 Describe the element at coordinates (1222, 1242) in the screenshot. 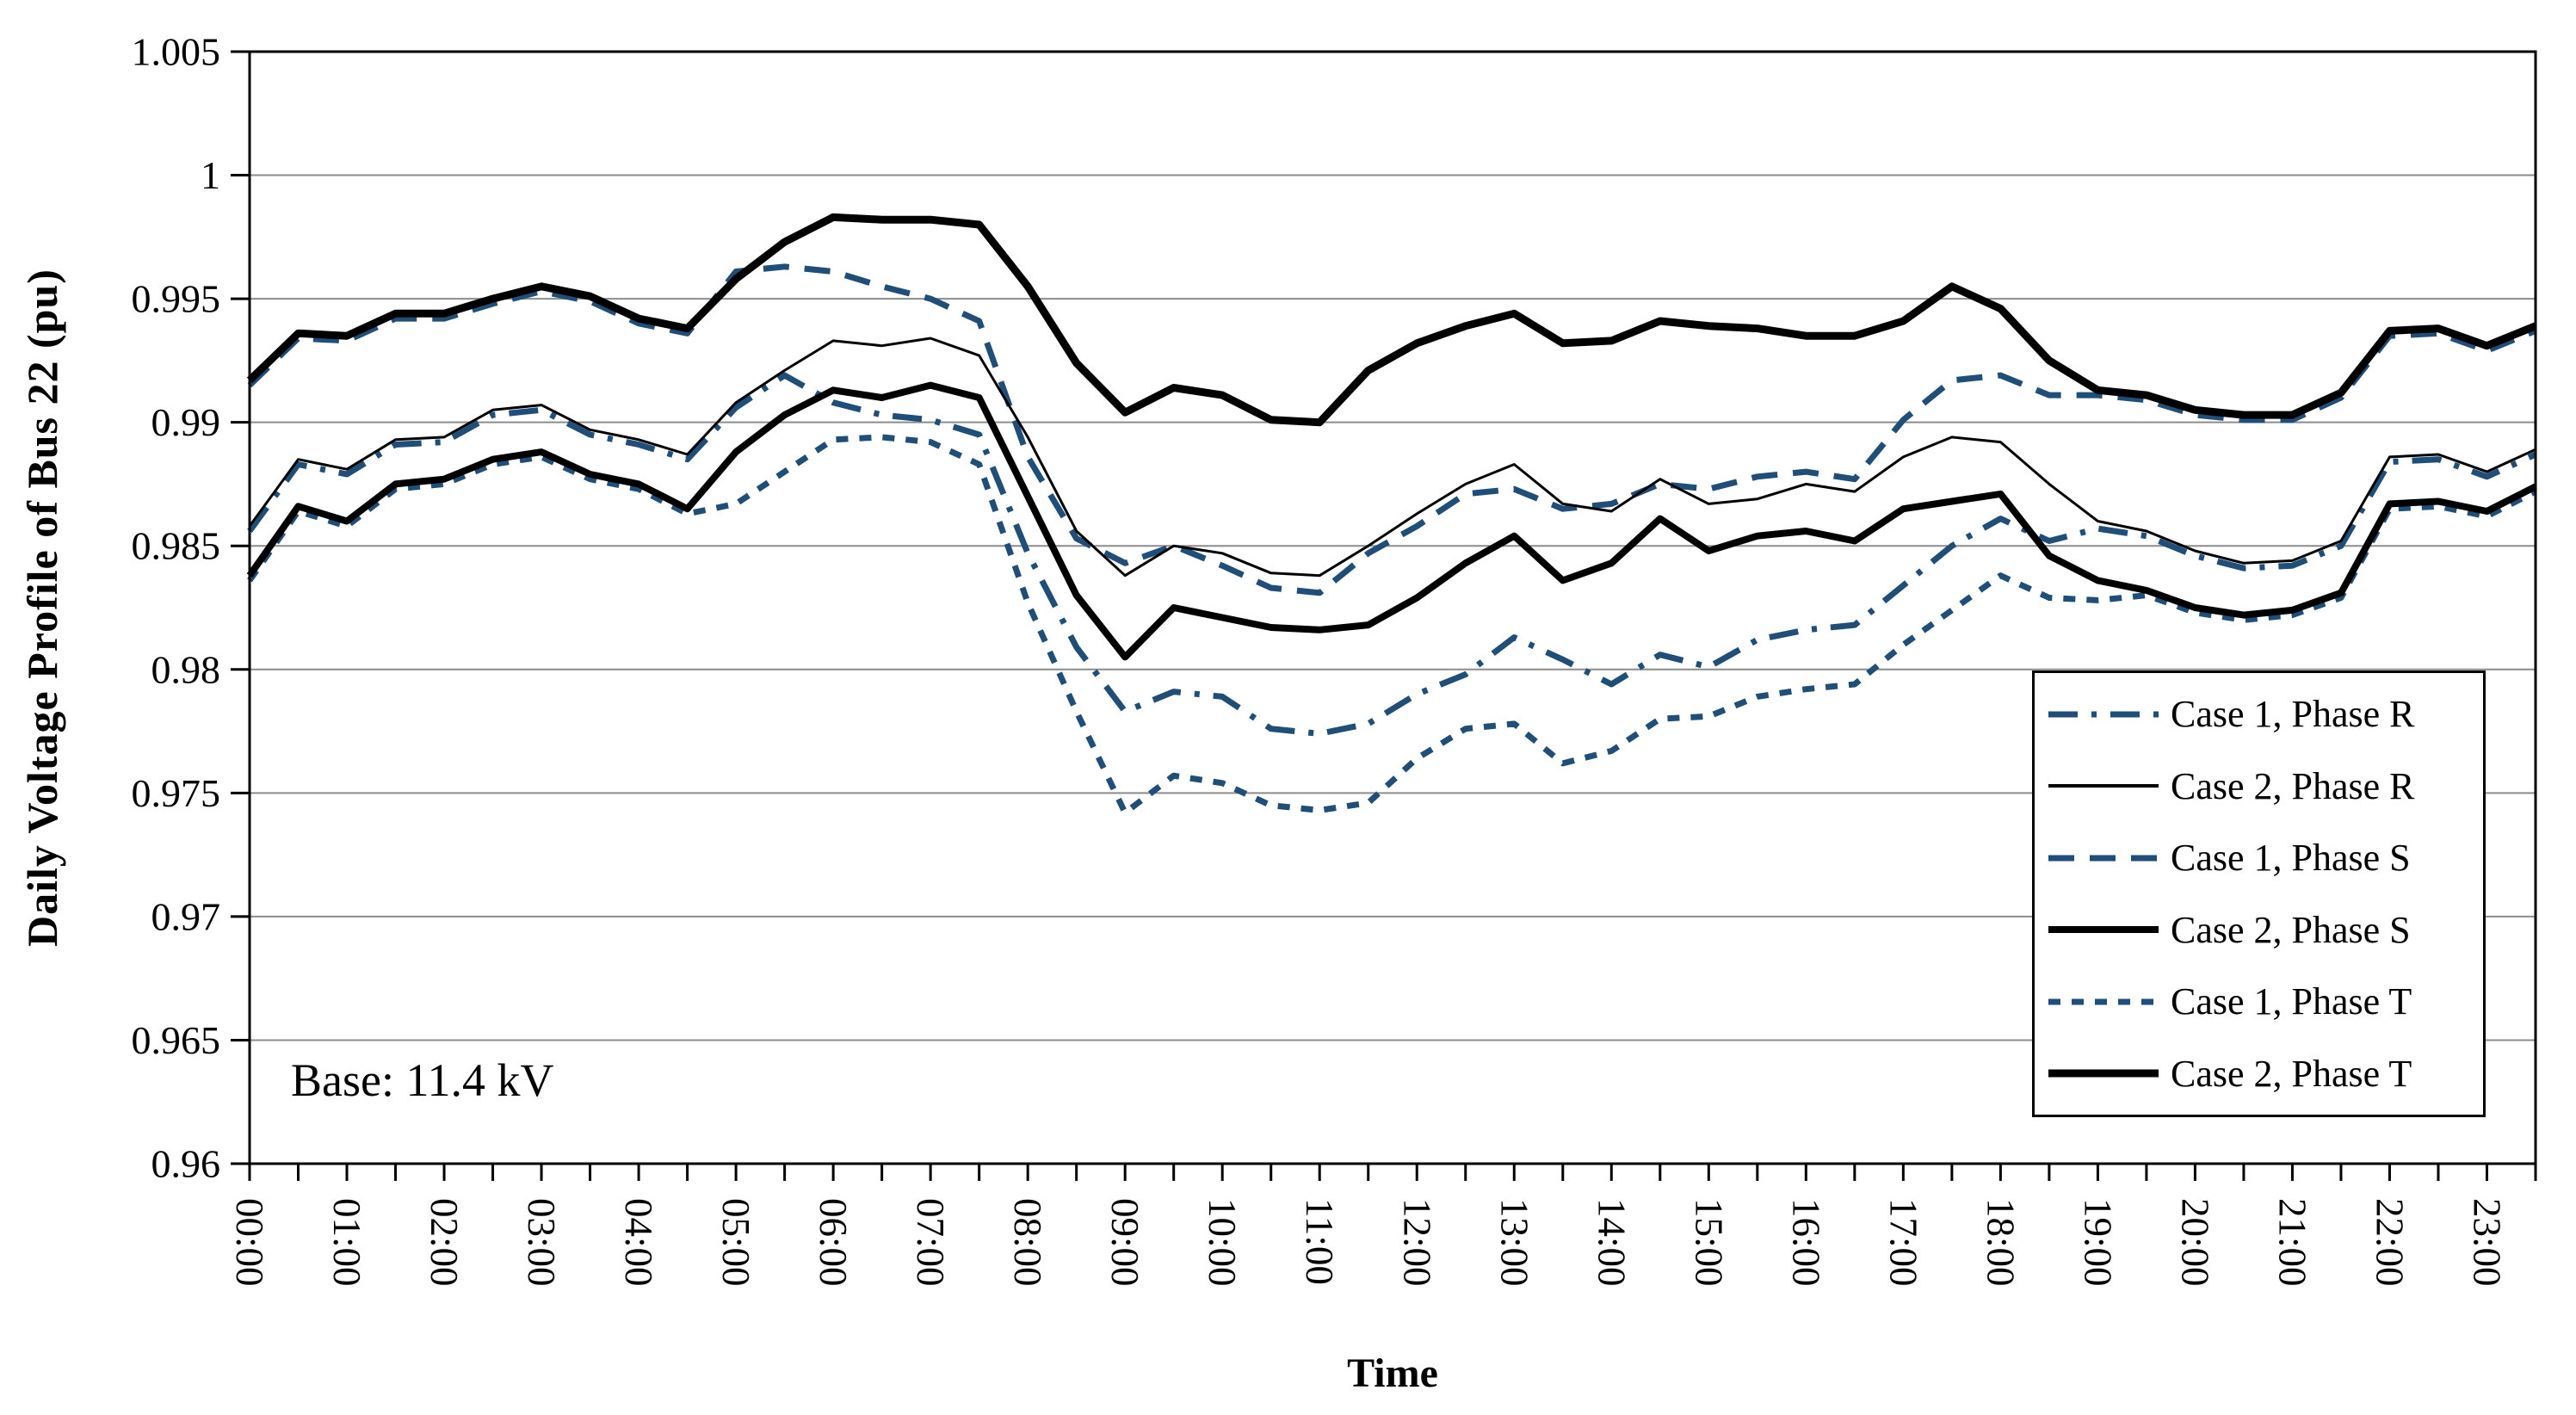

I see `x-tick-label: 10:00` at that location.